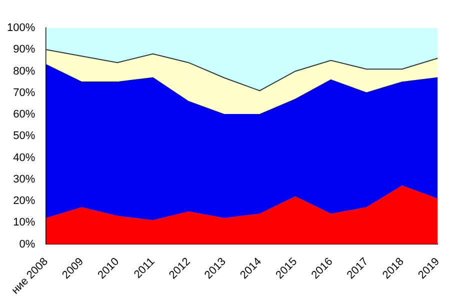 The image size is (450, 300). Describe the element at coordinates (21, 28) in the screenshot. I see `y-tick-label: 100%` at that location.